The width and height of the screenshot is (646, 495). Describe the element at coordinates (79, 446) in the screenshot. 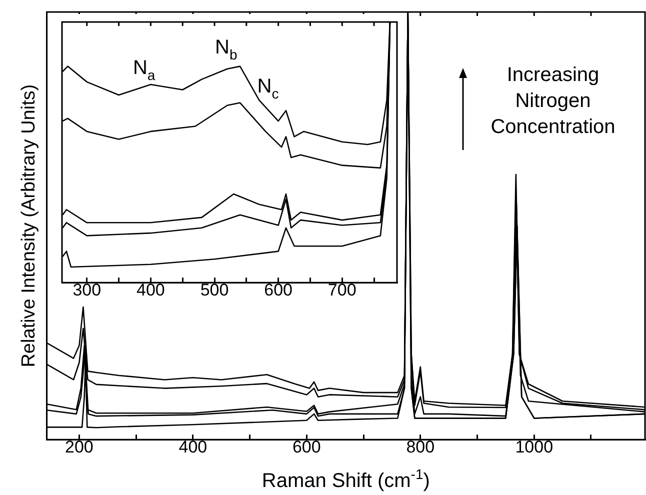

I see `x-tick-label: 200` at that location.